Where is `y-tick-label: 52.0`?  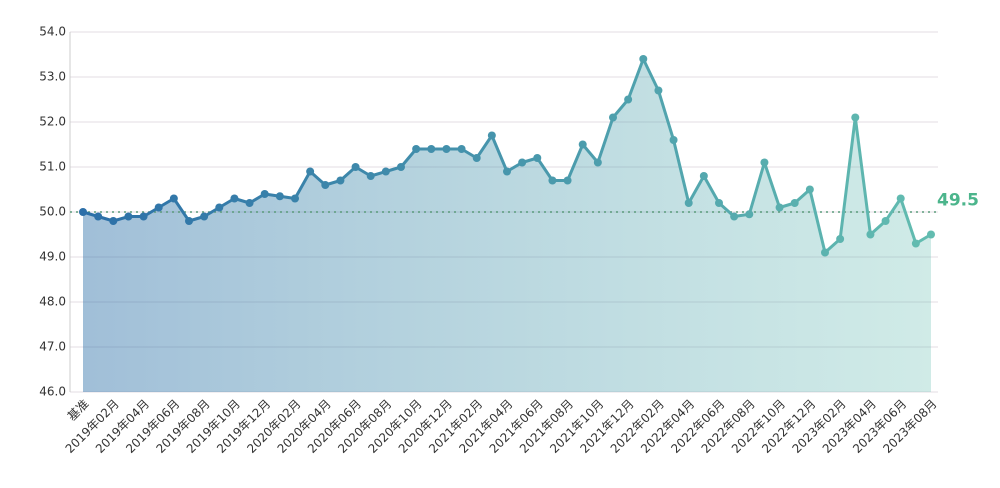
y-tick-label: 52.0 is located at coordinates (52, 122).